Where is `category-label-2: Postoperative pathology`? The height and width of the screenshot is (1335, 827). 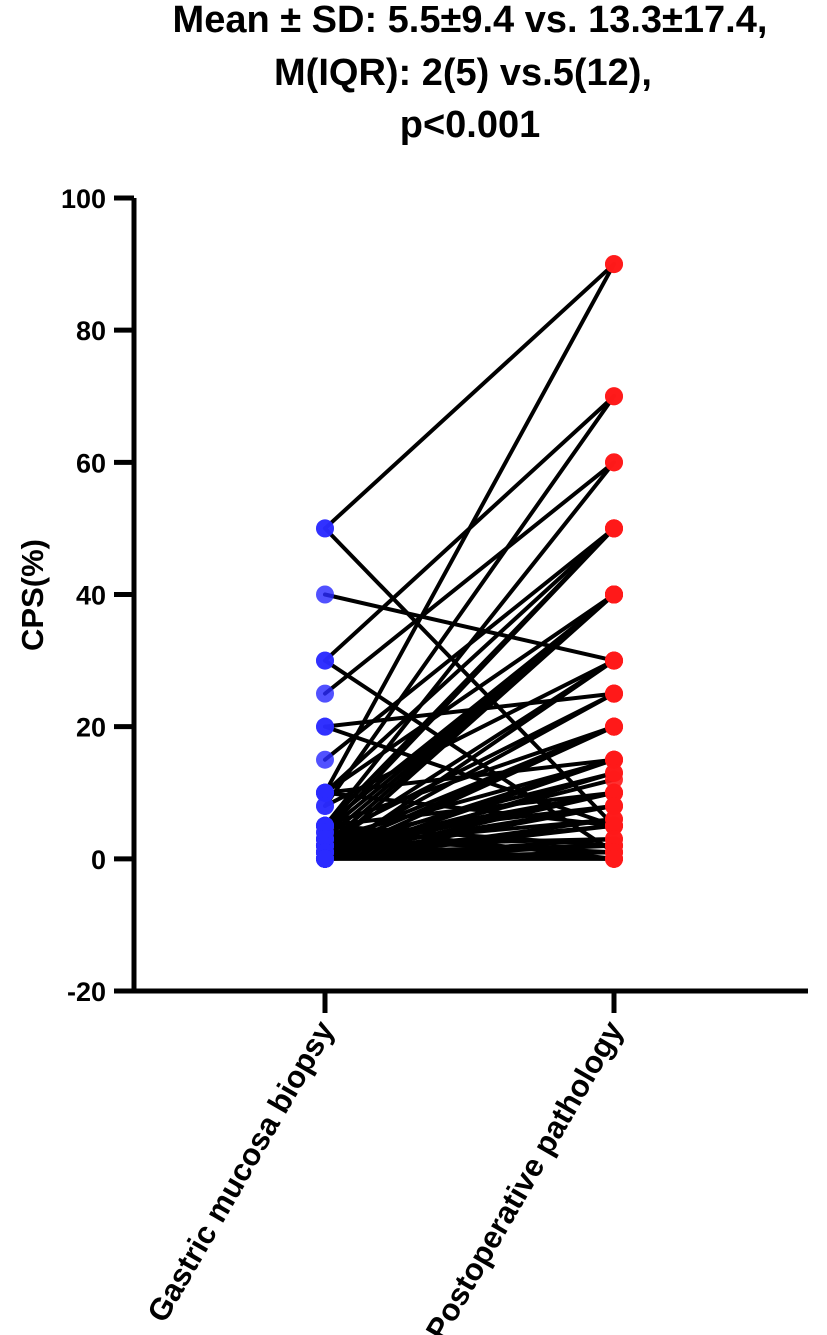 category-label-2: Postoperative pathology is located at coordinates (525, 1174).